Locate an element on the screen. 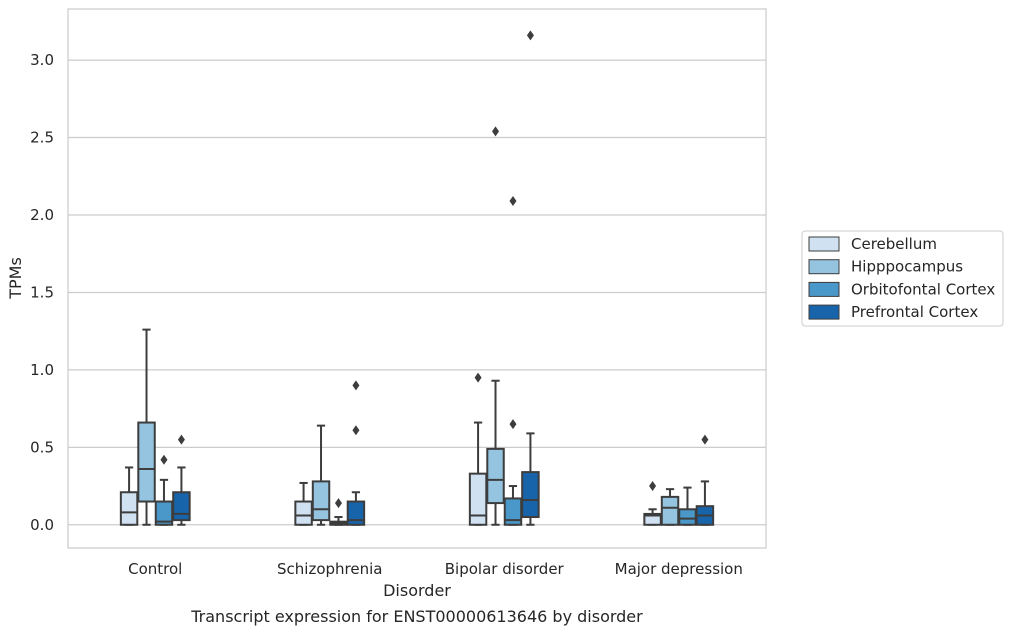 Image resolution: width=1014 pixels, height=634 pixels. y-tick-label: 1.5 is located at coordinates (42, 292).